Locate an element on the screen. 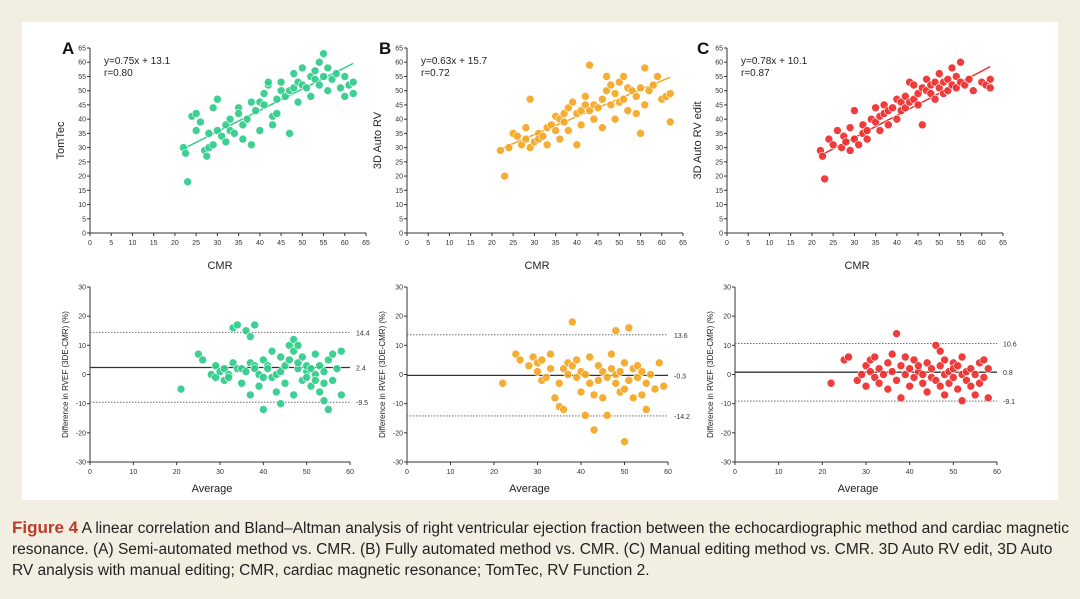 Image resolution: width=1080 pixels, height=599 pixels. y-axis-label: Difference in RVEF (3DE-CMR) (%) is located at coordinates (710, 374).